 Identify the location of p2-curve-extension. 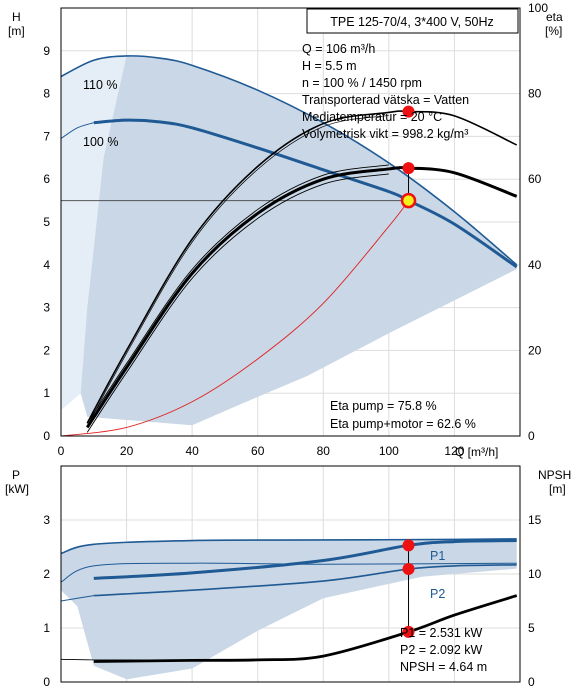
(77, 598).